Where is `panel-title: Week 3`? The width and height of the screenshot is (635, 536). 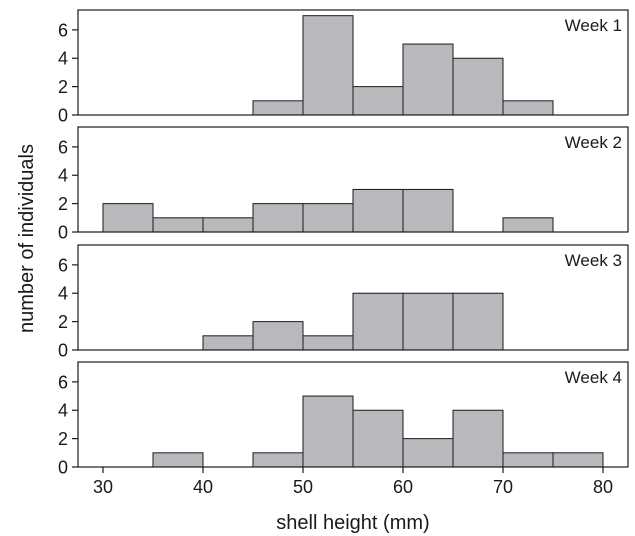
panel-title: Week 3 is located at coordinates (593, 260).